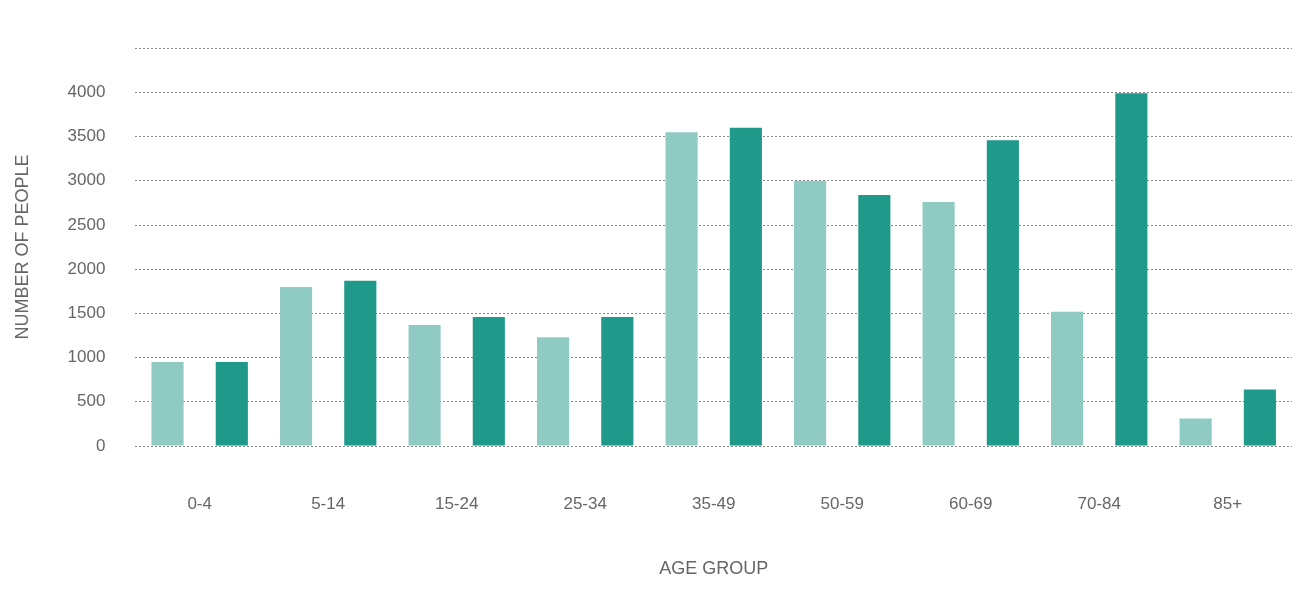 The width and height of the screenshot is (1310, 592). Describe the element at coordinates (585, 503) in the screenshot. I see `x-tick-label: 25-34` at that location.